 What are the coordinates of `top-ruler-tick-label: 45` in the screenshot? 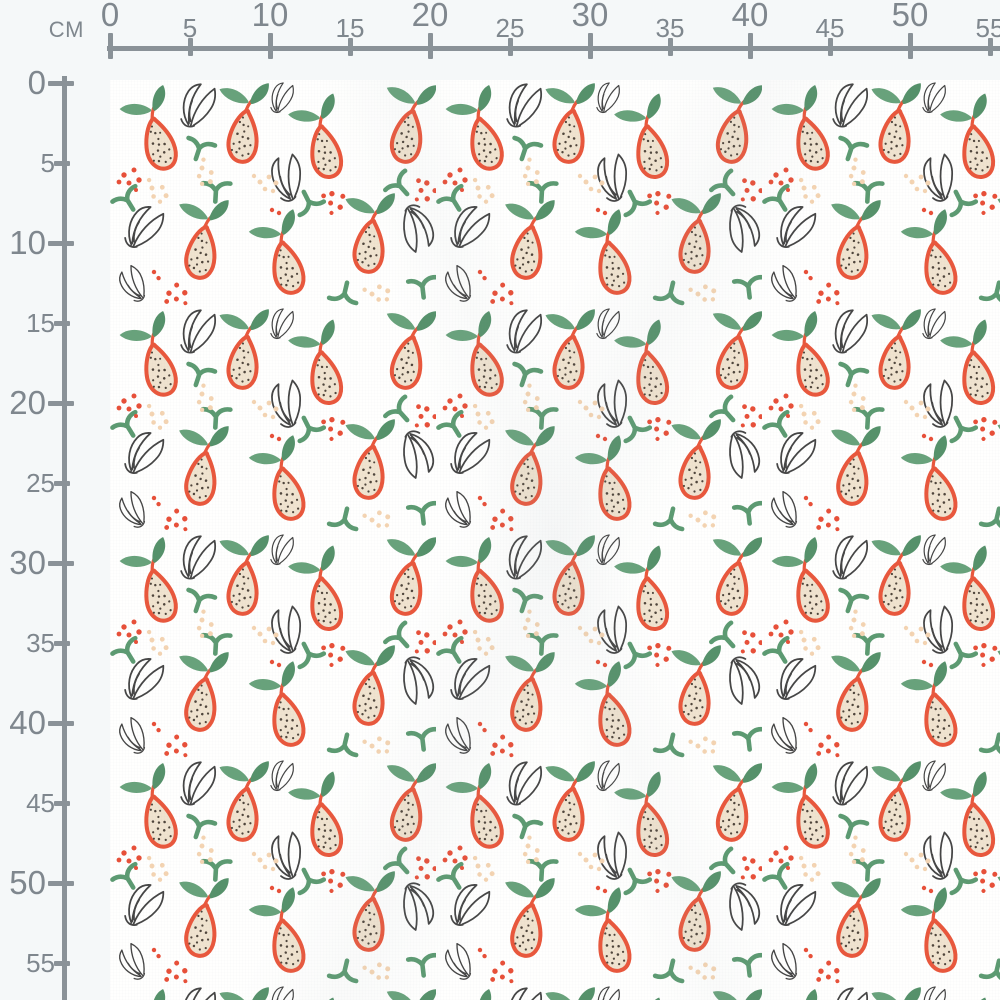 It's located at (830, 28).